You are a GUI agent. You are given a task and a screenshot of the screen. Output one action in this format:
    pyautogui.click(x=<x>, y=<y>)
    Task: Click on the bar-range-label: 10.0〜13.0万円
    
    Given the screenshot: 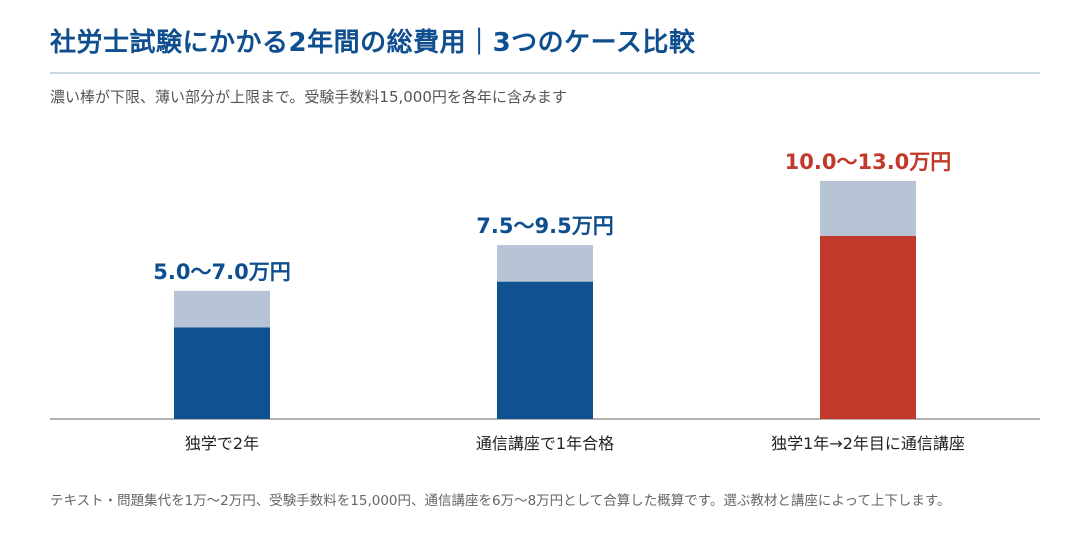 What is the action you would take?
    pyautogui.click(x=868, y=162)
    